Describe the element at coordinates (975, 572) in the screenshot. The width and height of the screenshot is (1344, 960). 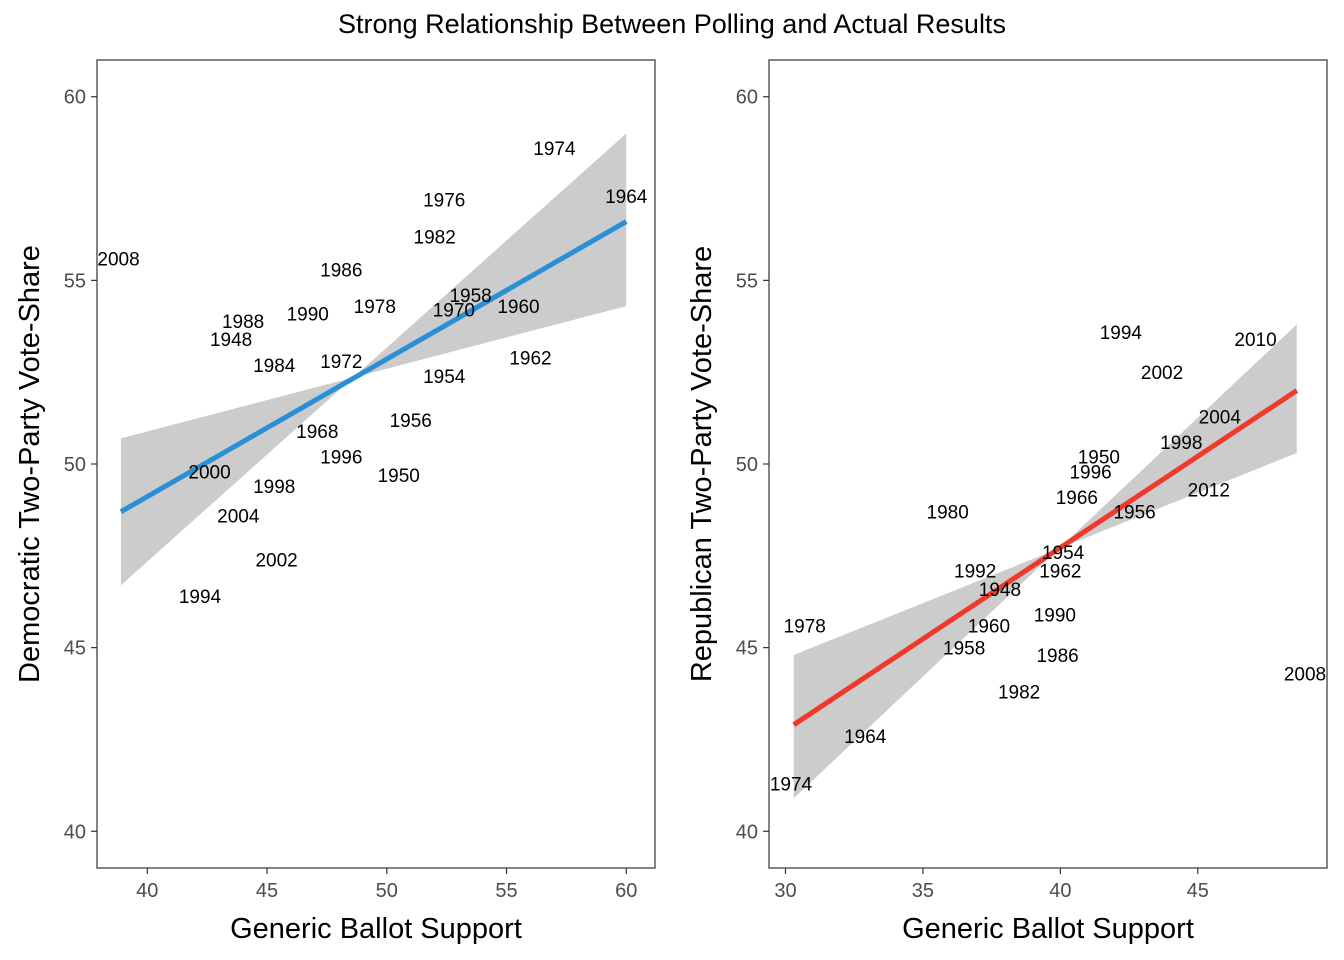
I see `point-label: 1992` at that location.